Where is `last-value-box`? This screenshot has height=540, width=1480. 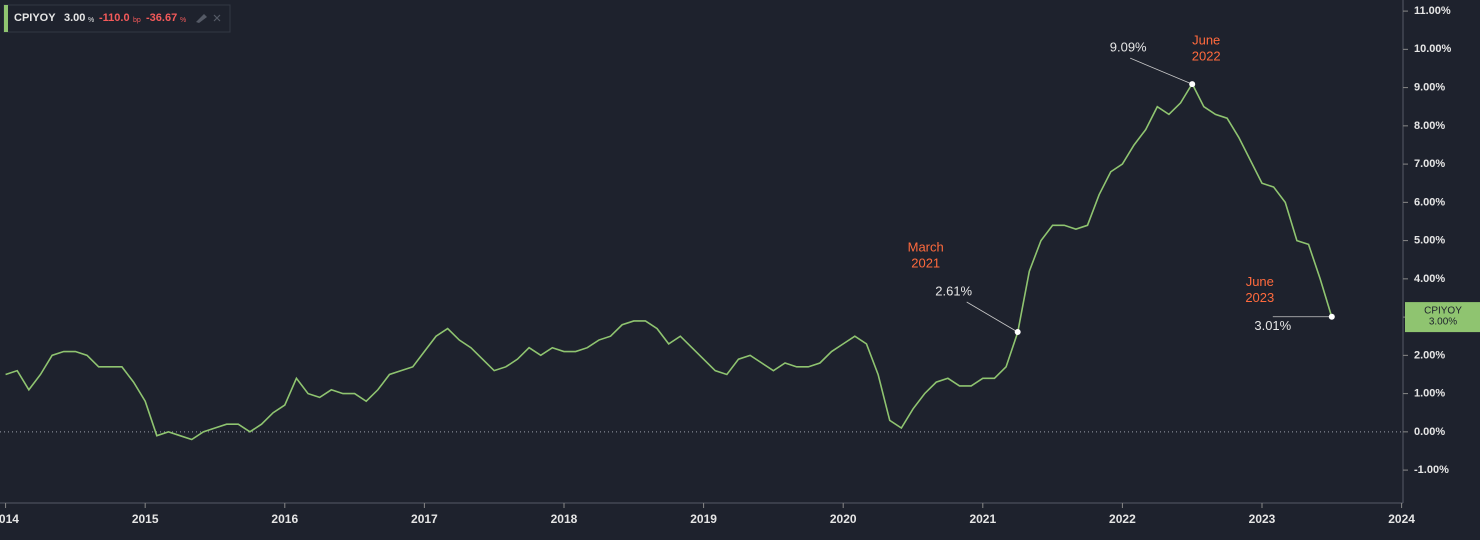
last-value-box is located at coordinates (1442, 317).